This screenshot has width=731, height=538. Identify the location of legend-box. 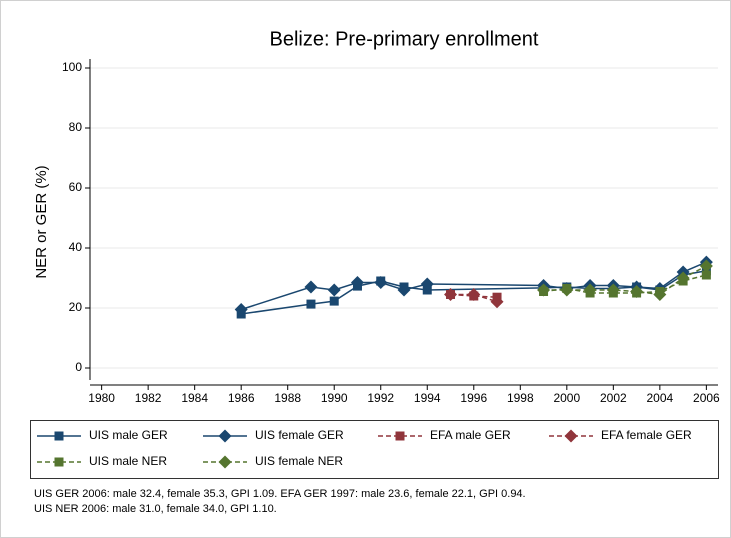
(374, 449).